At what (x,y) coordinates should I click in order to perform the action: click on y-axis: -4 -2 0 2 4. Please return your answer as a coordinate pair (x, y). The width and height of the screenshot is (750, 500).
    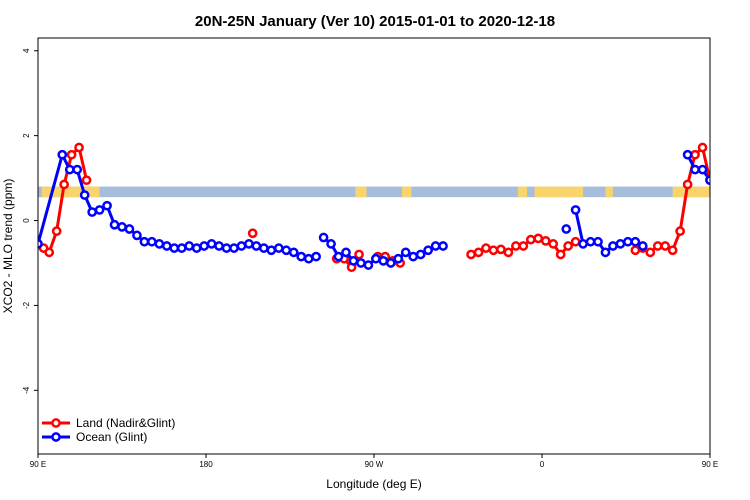
    Looking at the image, I should click on (30, 221).